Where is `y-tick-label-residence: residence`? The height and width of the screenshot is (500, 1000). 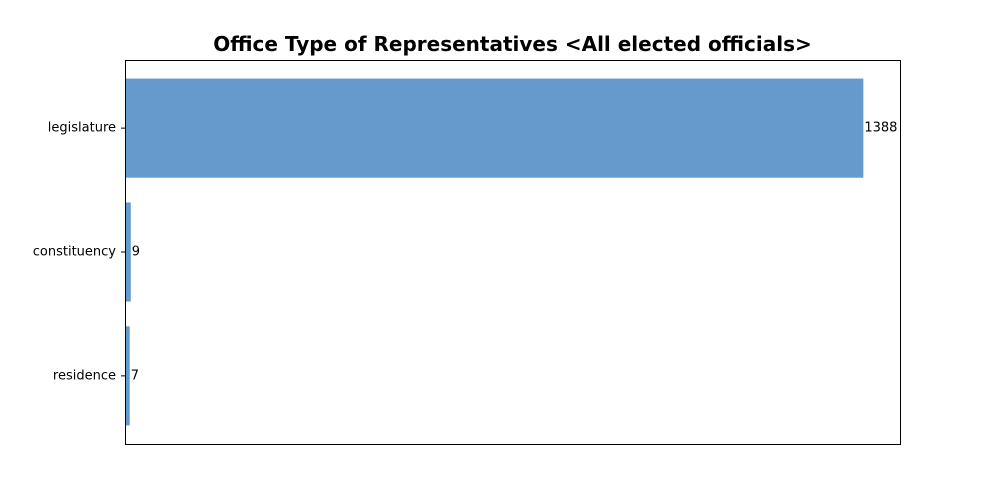 y-tick-label-residence: residence is located at coordinates (84, 375).